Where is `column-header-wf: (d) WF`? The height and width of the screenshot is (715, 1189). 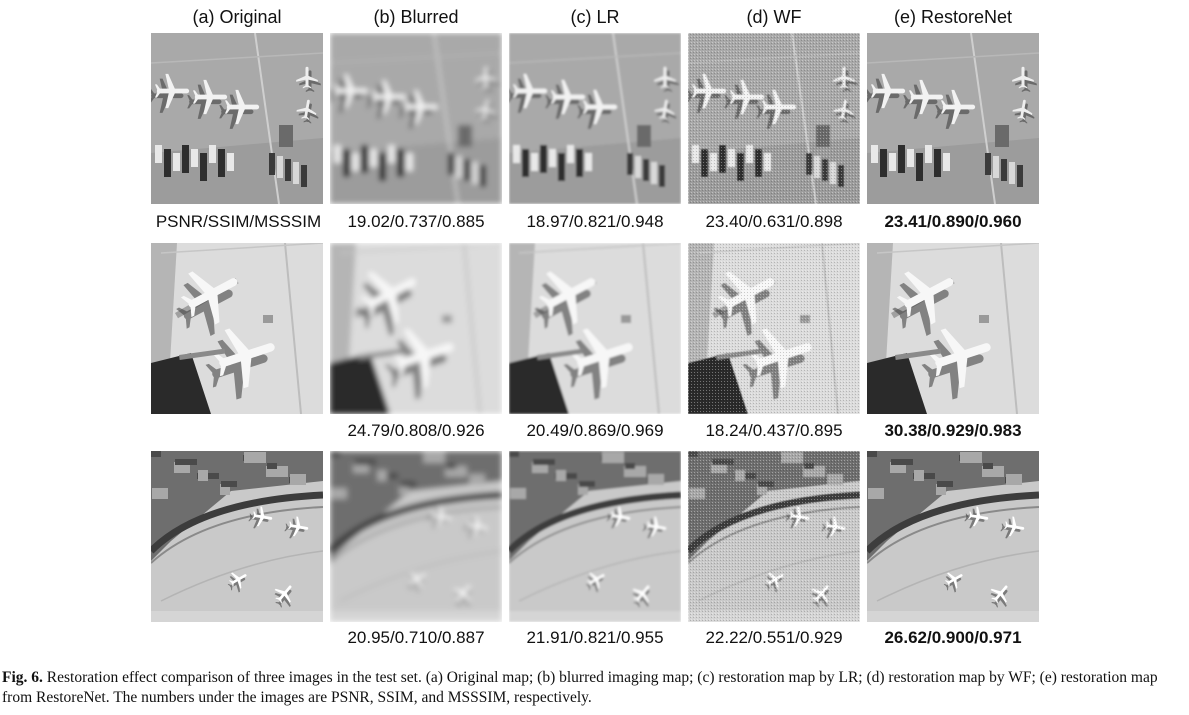
column-header-wf: (d) WF is located at coordinates (774, 17).